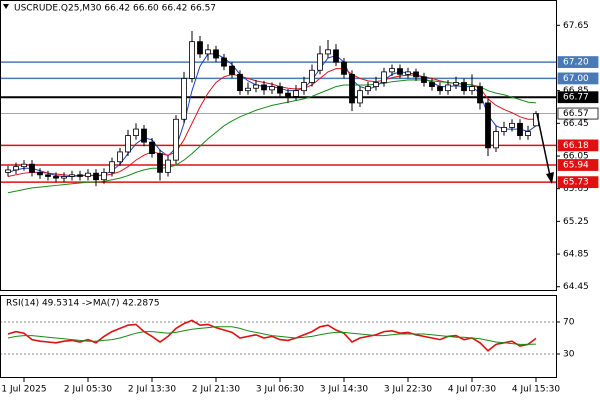 This screenshot has width=600, height=400. What do you see at coordinates (576, 189) in the screenshot?
I see `y-tick-label: 65.65` at bounding box center [576, 189].